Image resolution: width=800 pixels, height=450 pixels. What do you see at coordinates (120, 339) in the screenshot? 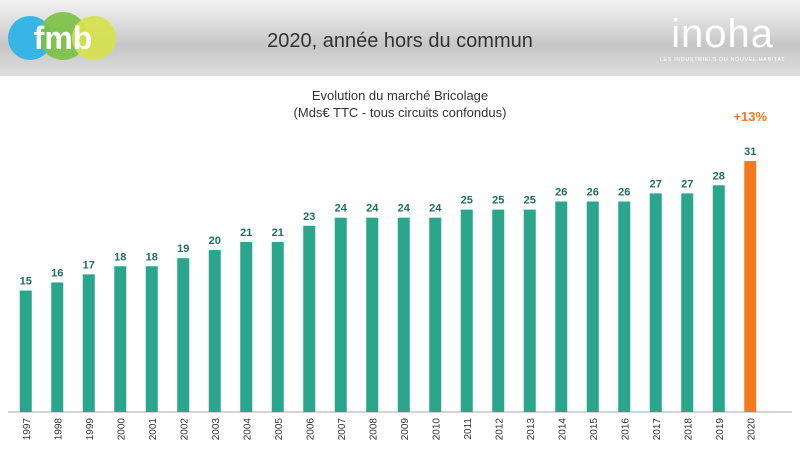
I see `bar-2000` at bounding box center [120, 339].